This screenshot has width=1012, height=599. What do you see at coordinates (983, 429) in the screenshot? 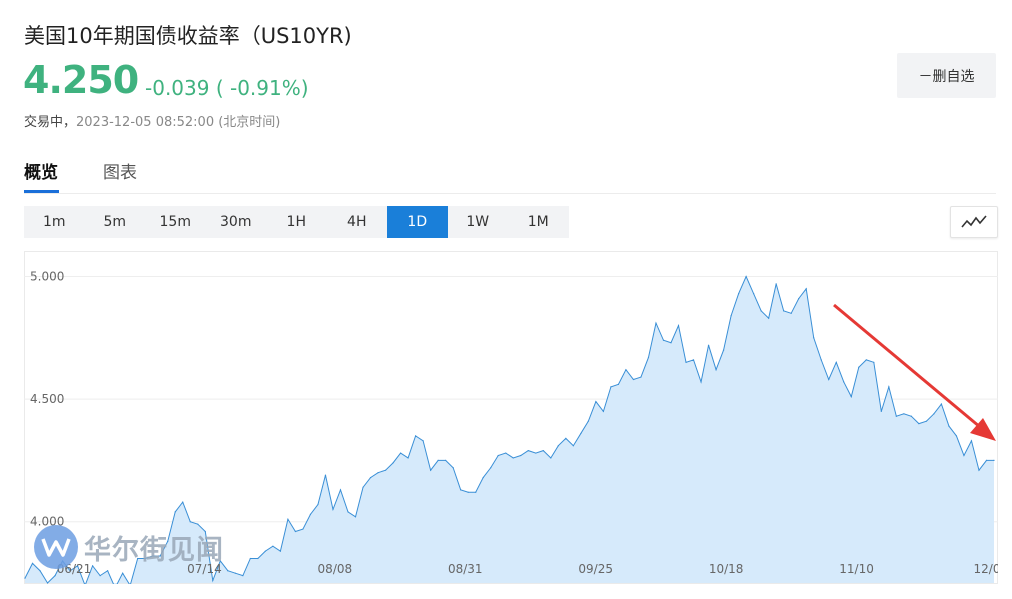
I see `arrow-head` at bounding box center [983, 429].